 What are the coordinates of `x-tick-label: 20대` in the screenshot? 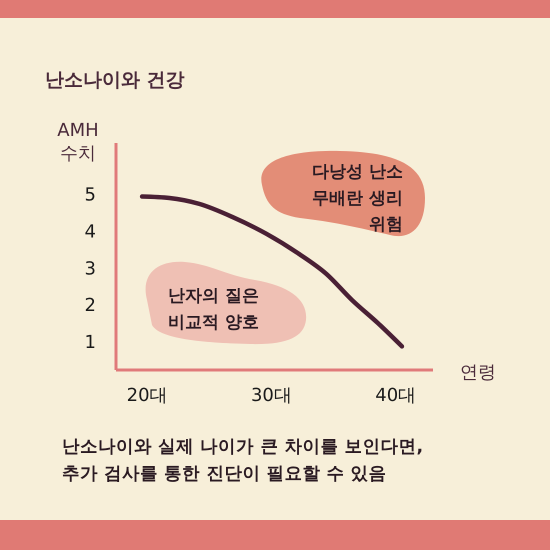 It's located at (147, 395).